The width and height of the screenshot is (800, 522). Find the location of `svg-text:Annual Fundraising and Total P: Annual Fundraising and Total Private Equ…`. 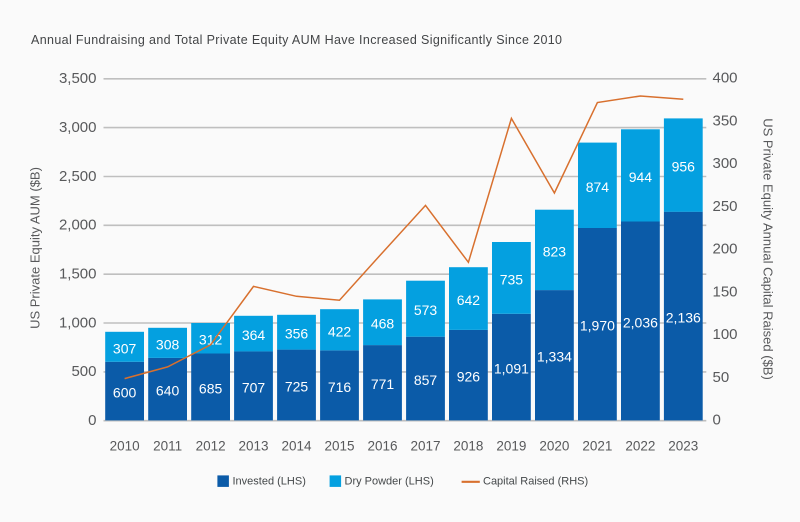

svg-text:Annual Fundraising and Total P: Annual Fundraising and Total Private Equ… is located at coordinates (296, 40).